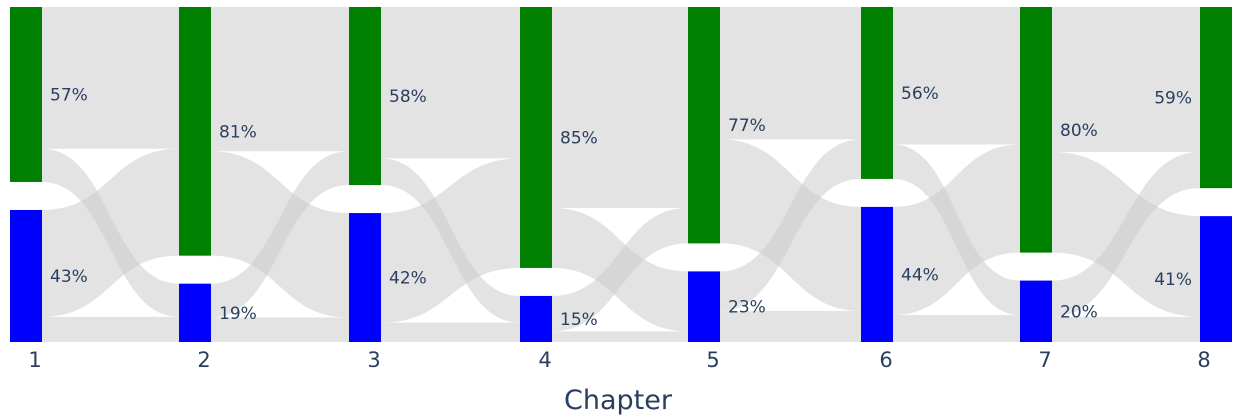  What do you see at coordinates (747, 308) in the screenshot?
I see `label-bottom-5: 23%` at bounding box center [747, 308].